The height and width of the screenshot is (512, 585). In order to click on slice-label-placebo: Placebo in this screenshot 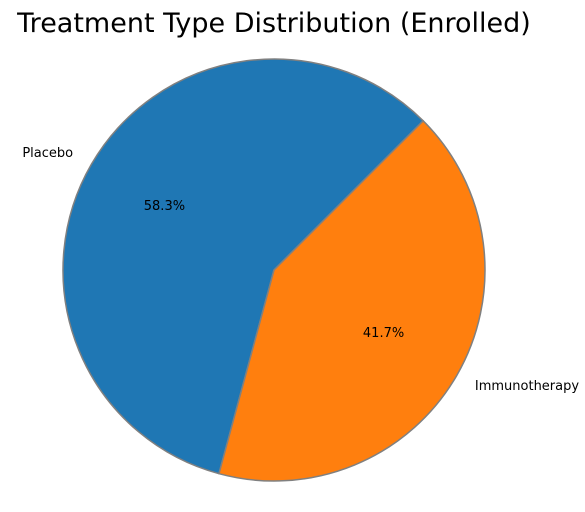, I will do `click(47, 153)`.